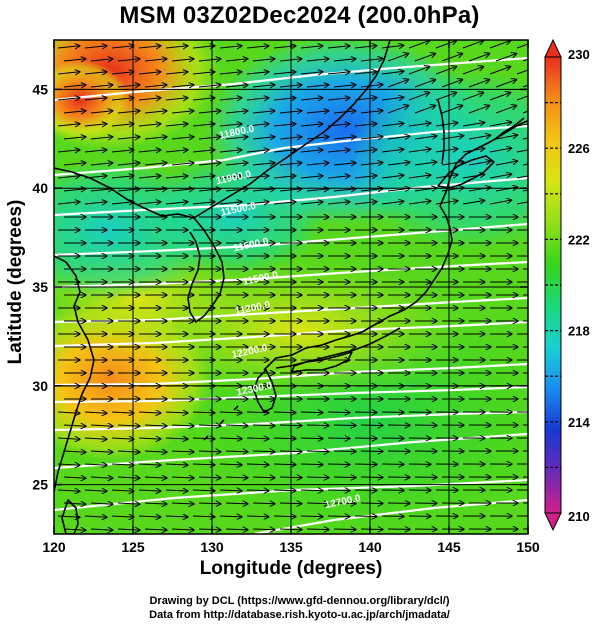  Describe the element at coordinates (579, 516) in the screenshot. I see `colorbar-label: 210` at that location.